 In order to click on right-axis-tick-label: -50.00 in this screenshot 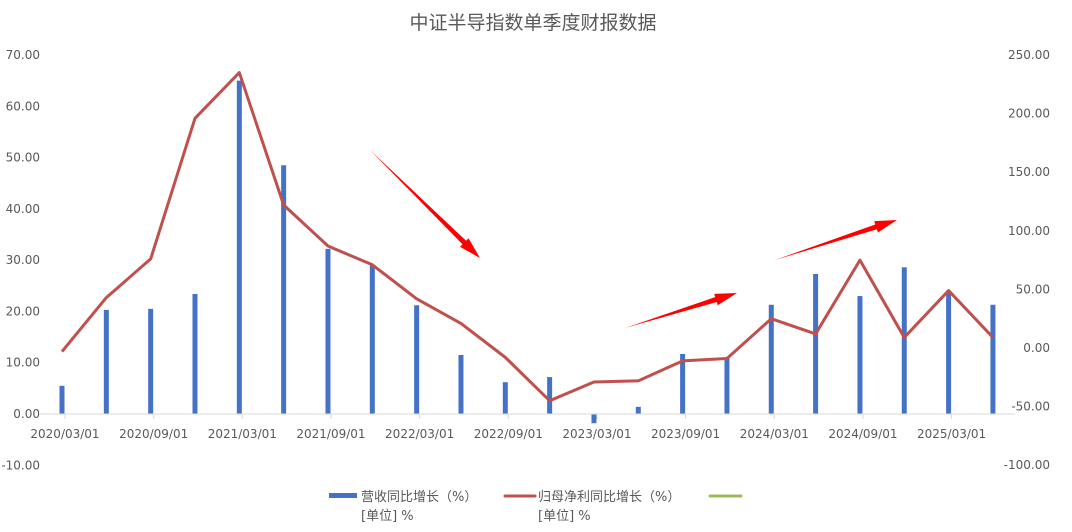, I will do `click(1030, 407)`.